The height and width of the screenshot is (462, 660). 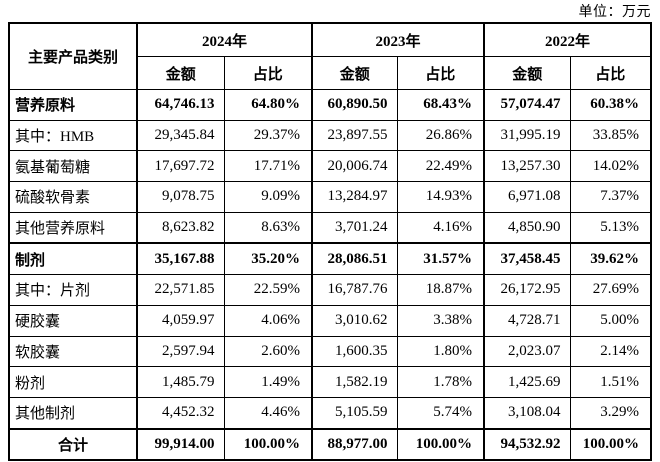 What do you see at coordinates (610, 320) in the screenshot?
I see `ratio-cell: 5.00%` at bounding box center [610, 320].